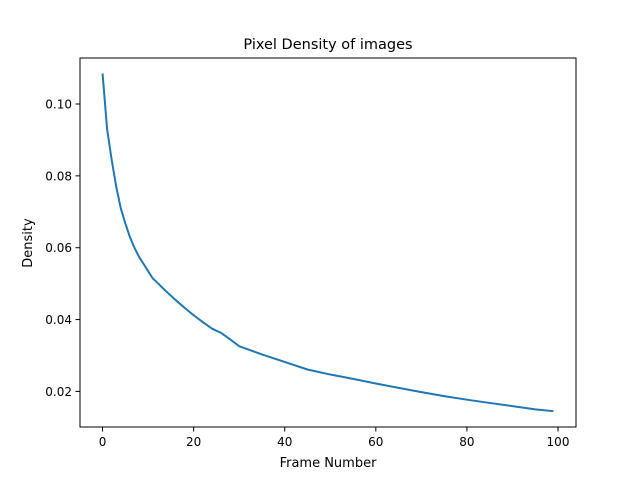 The height and width of the screenshot is (480, 640). Describe the element at coordinates (329, 463) in the screenshot. I see `x-axis-label: Frame Number` at that location.